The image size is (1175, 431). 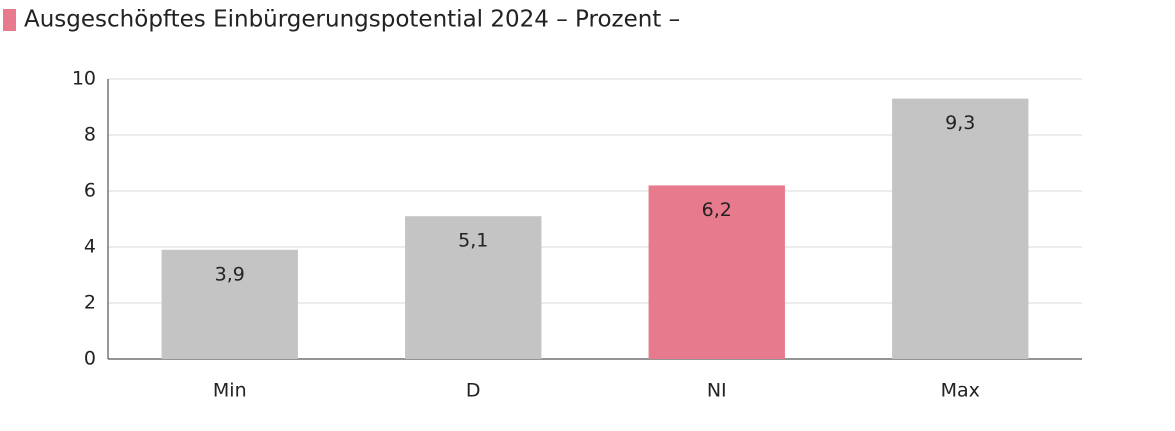 I want to click on value-label: 9,3, so click(x=960, y=123).